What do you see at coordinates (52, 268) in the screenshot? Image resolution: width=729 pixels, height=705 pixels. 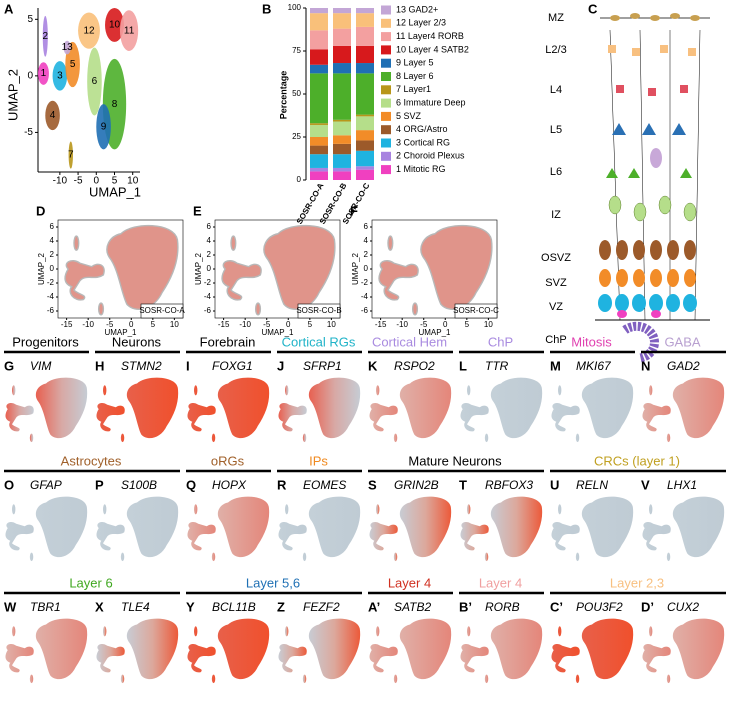 I see `y-tick-label: 0` at bounding box center [52, 268].